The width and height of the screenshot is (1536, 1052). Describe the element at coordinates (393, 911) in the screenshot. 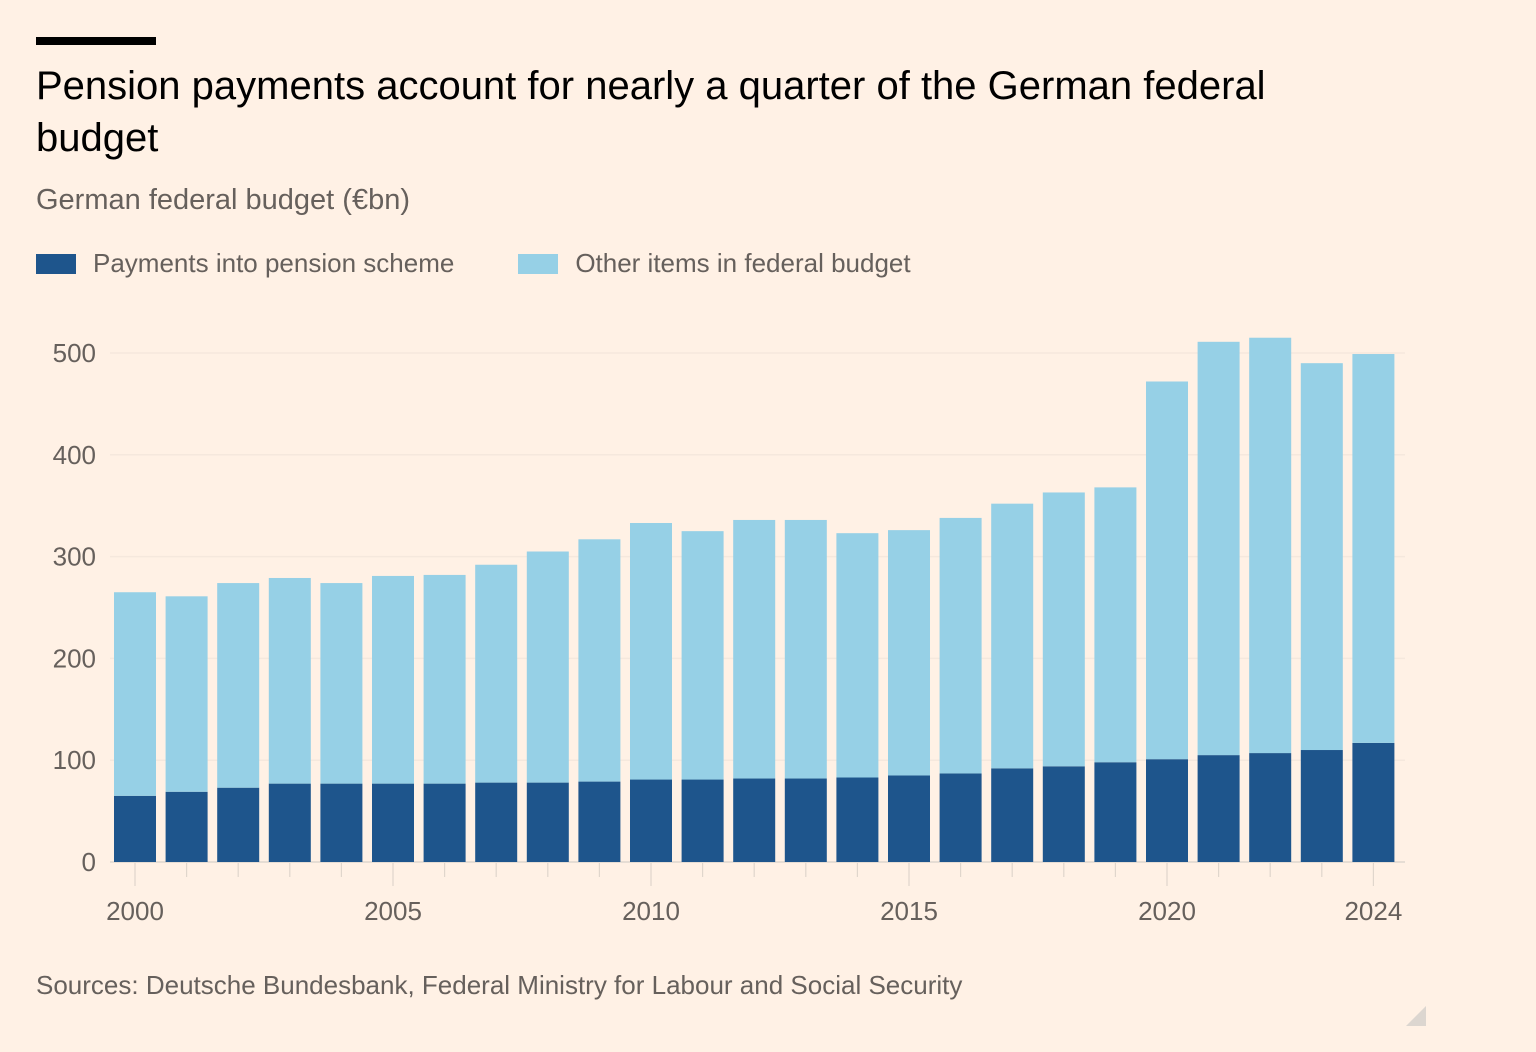

I see `x-tick-label-2005: 2005` at that location.